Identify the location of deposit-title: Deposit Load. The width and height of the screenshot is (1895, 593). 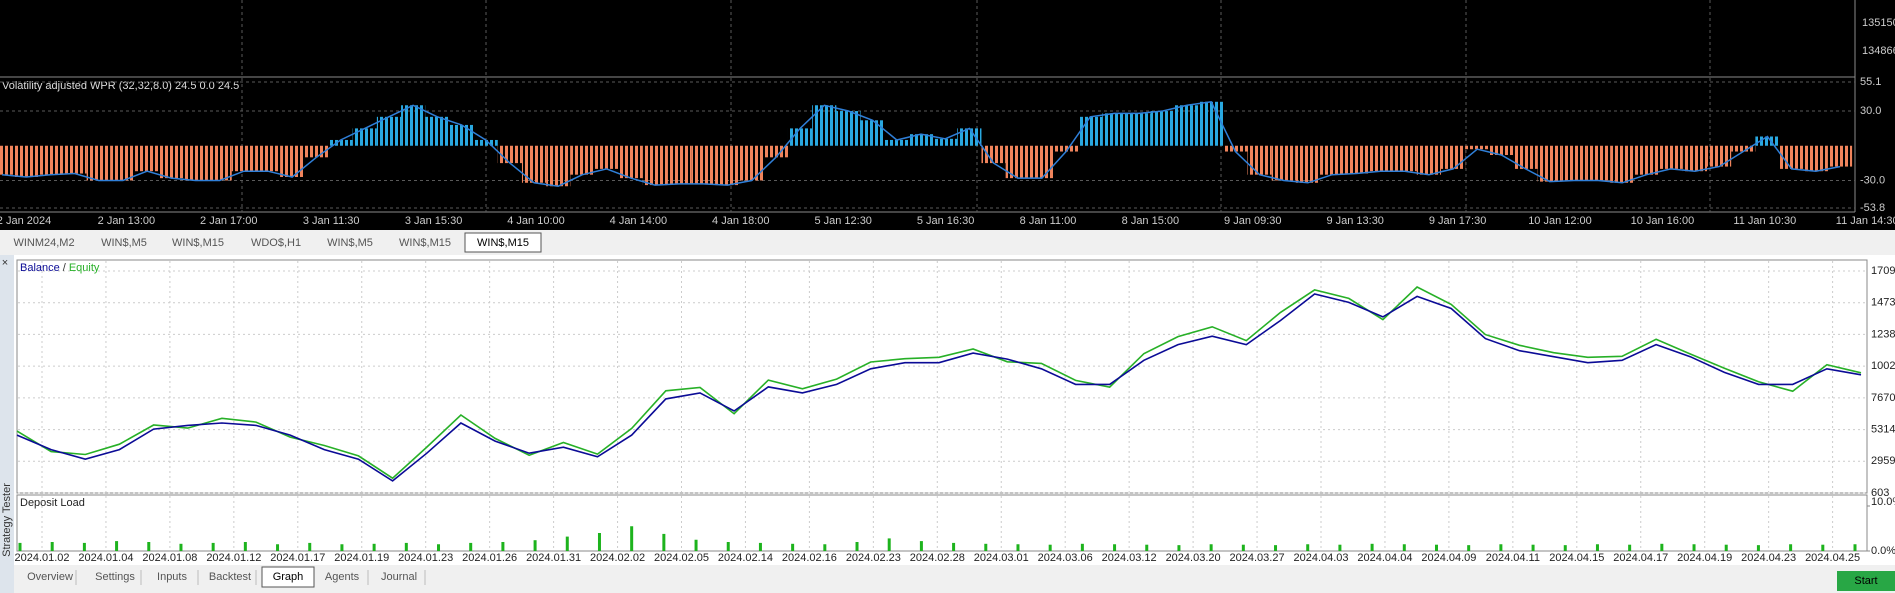
(52, 503).